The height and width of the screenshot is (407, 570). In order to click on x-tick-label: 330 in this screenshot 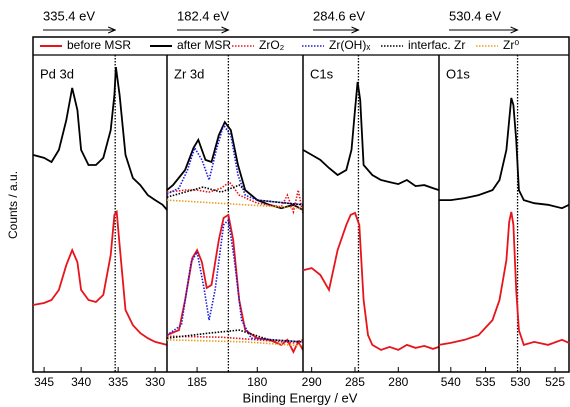, I will do `click(155, 382)`.